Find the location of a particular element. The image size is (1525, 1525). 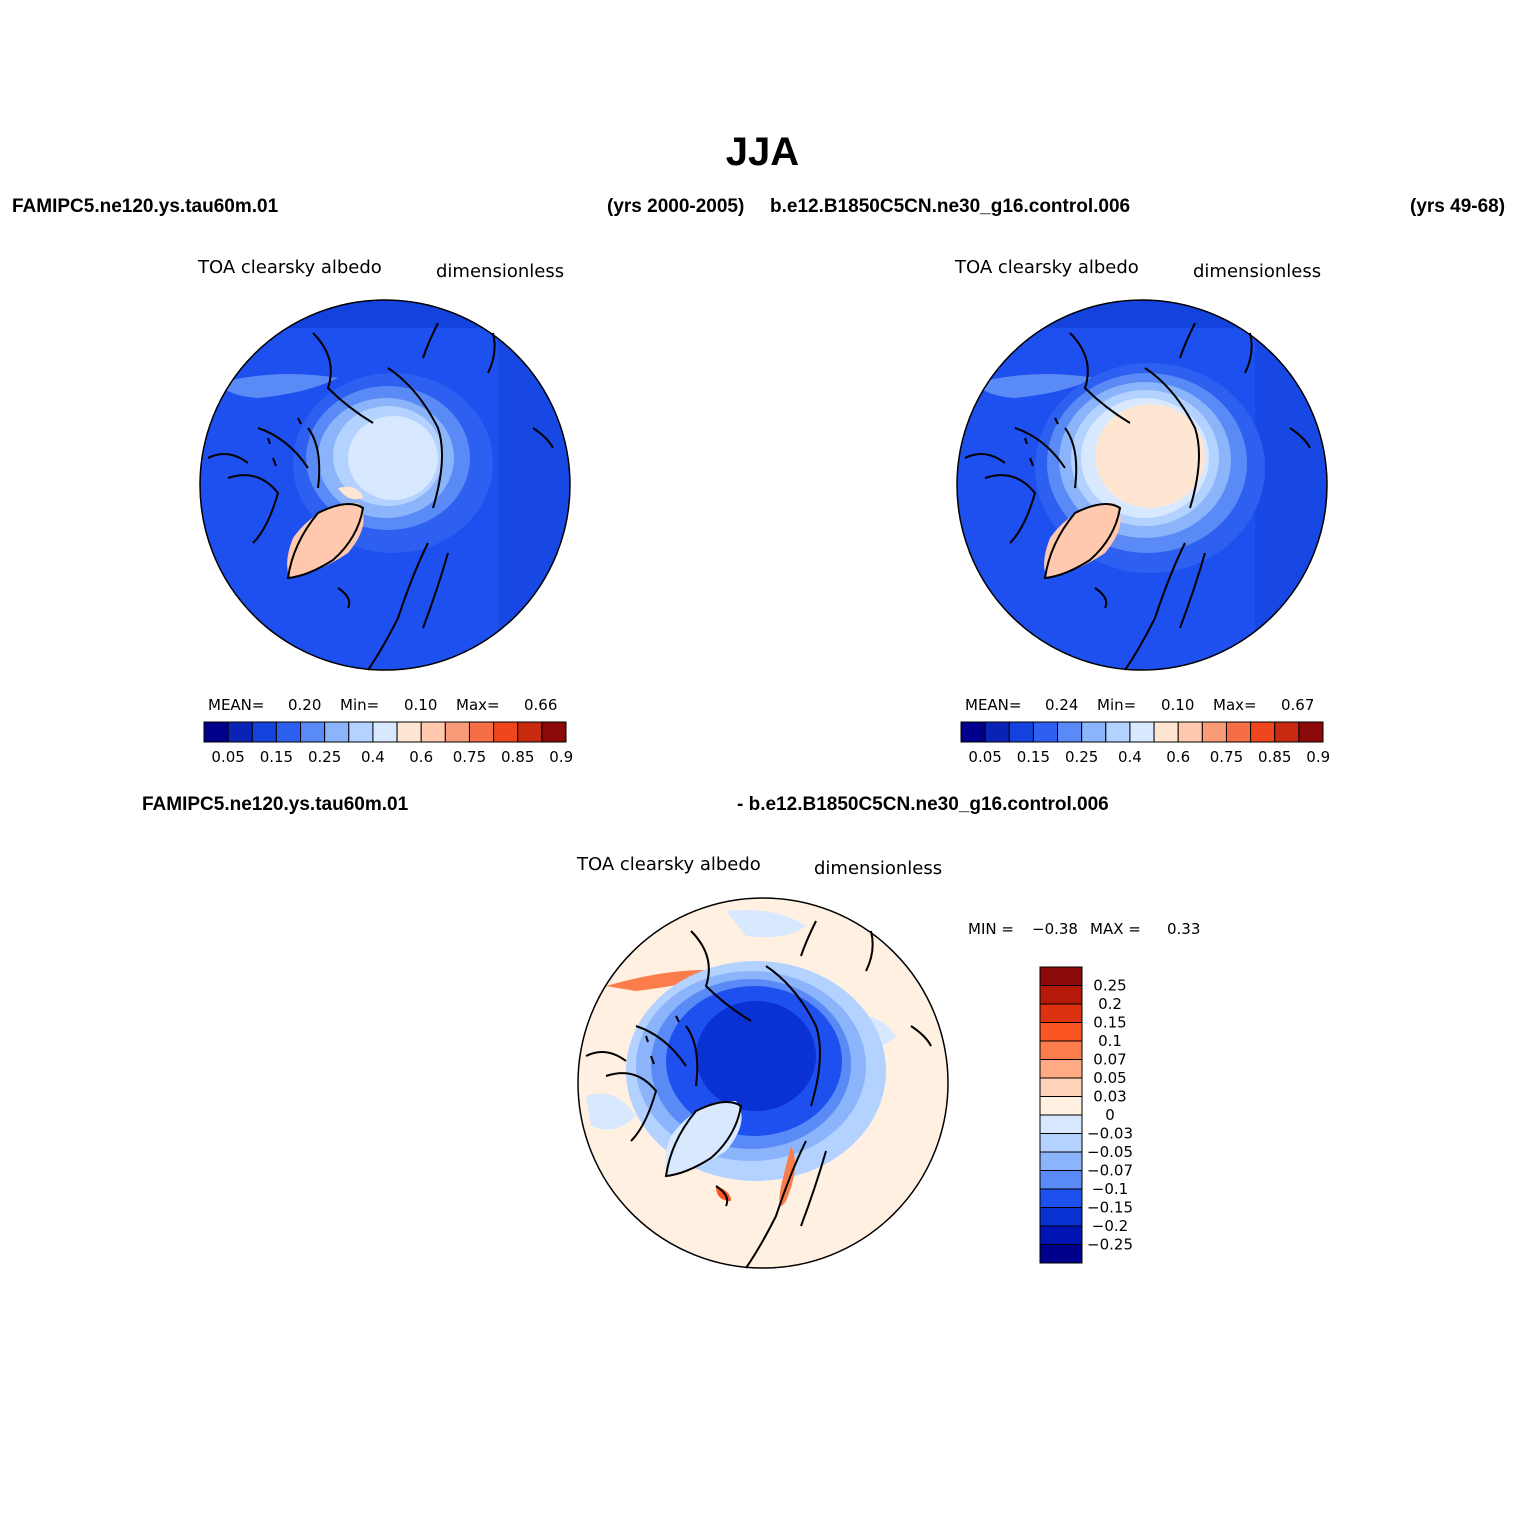

diff-colorbar-tick-label: 0.2 is located at coordinates (1110, 1004).